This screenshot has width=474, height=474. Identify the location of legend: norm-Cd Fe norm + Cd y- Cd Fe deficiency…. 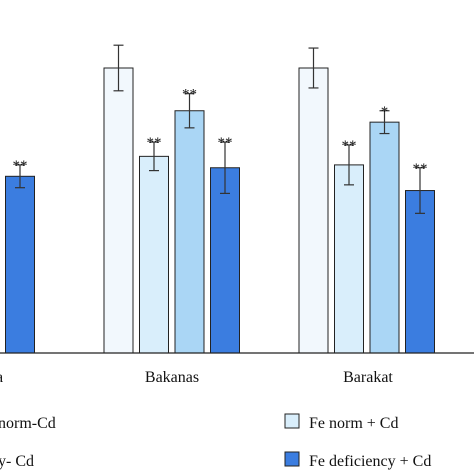
(215, 441).